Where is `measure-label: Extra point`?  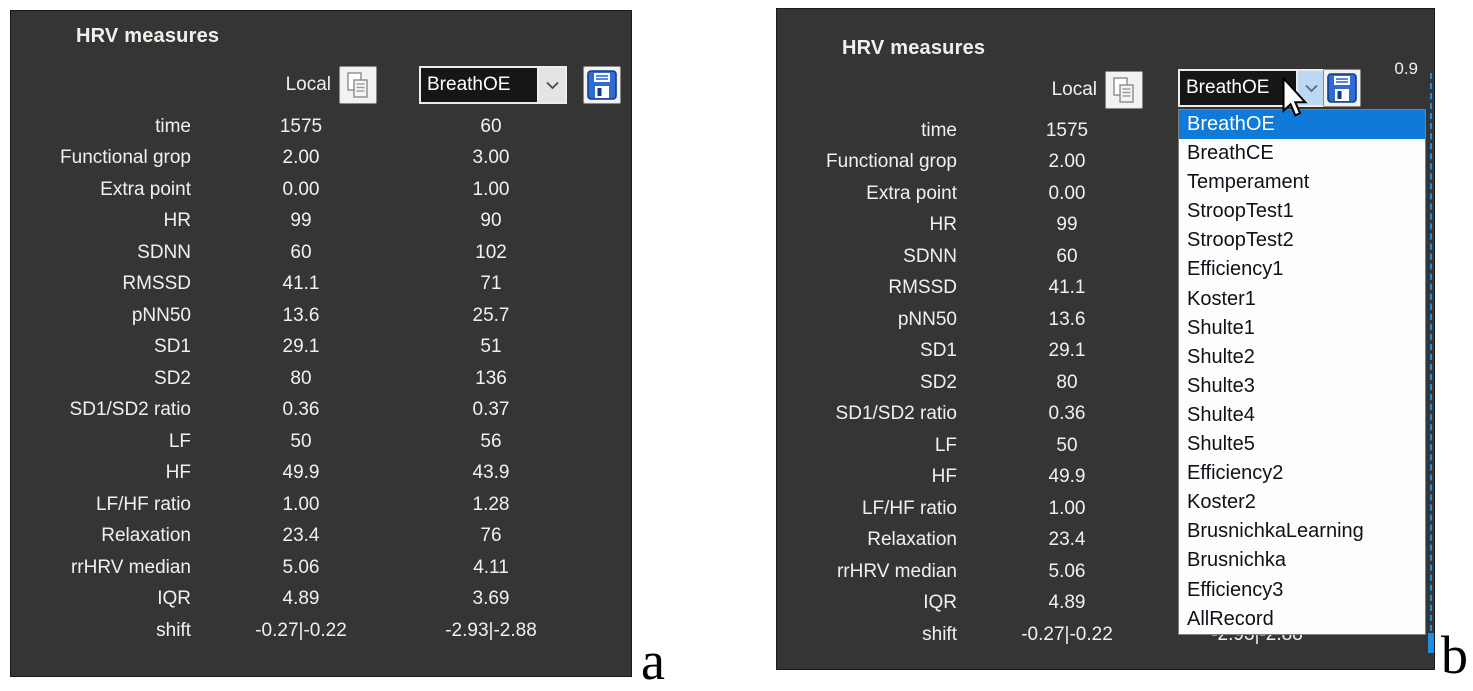 measure-label: Extra point is located at coordinates (911, 193).